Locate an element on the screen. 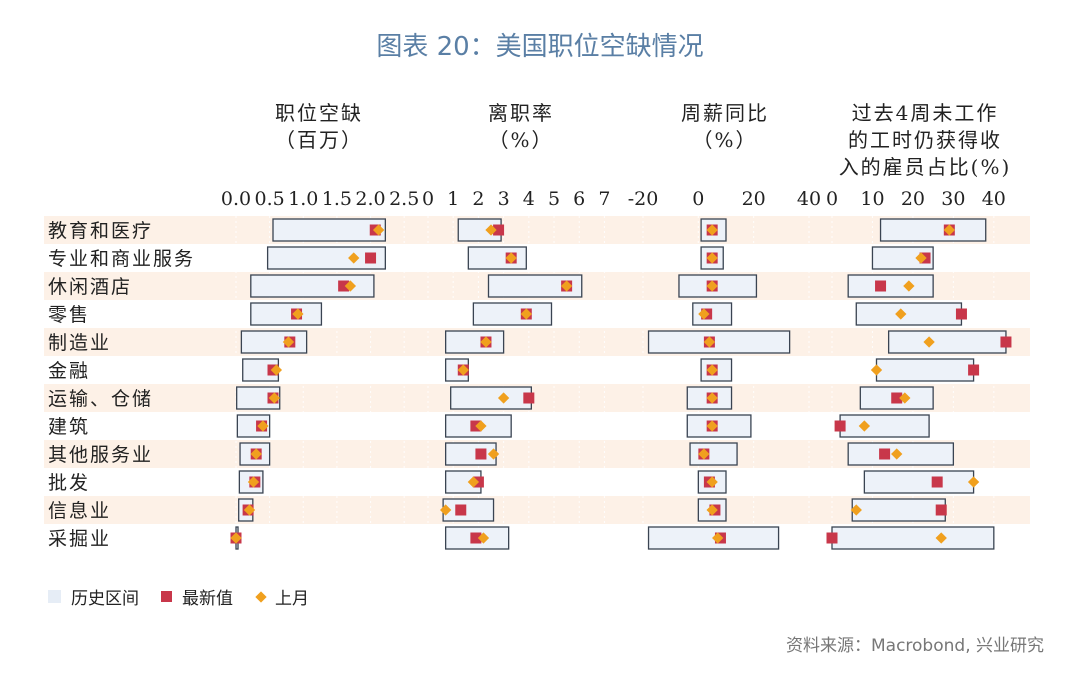 The height and width of the screenshot is (696, 1080). source-note: 资料来源：Macrobond, 兴业研究 is located at coordinates (914, 646).